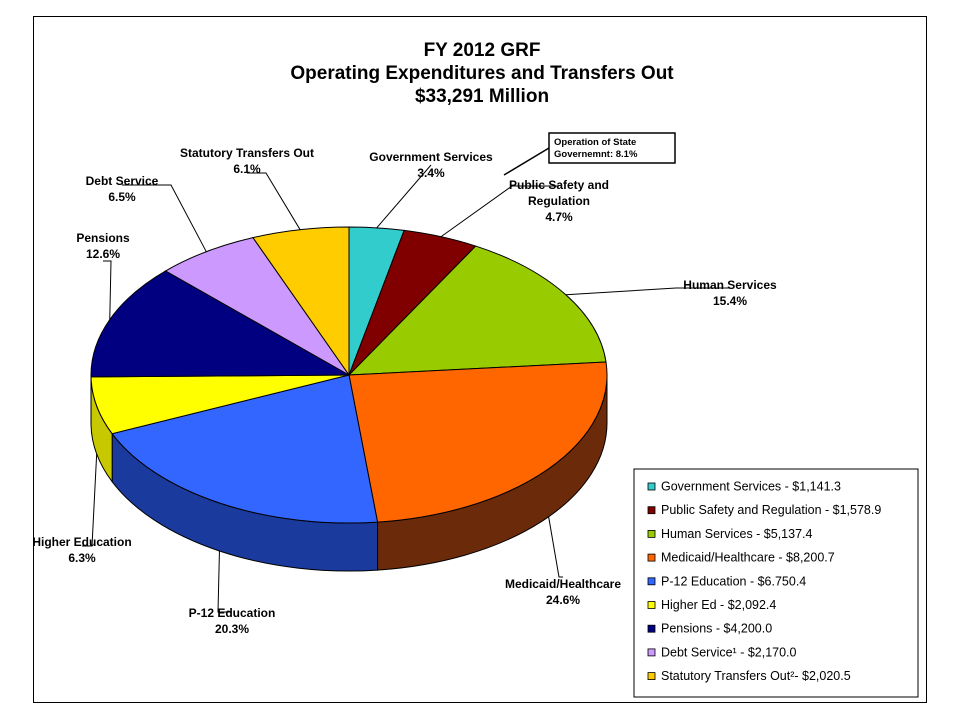 This screenshot has width=960, height=720. I want to click on legend-box, so click(776, 583).